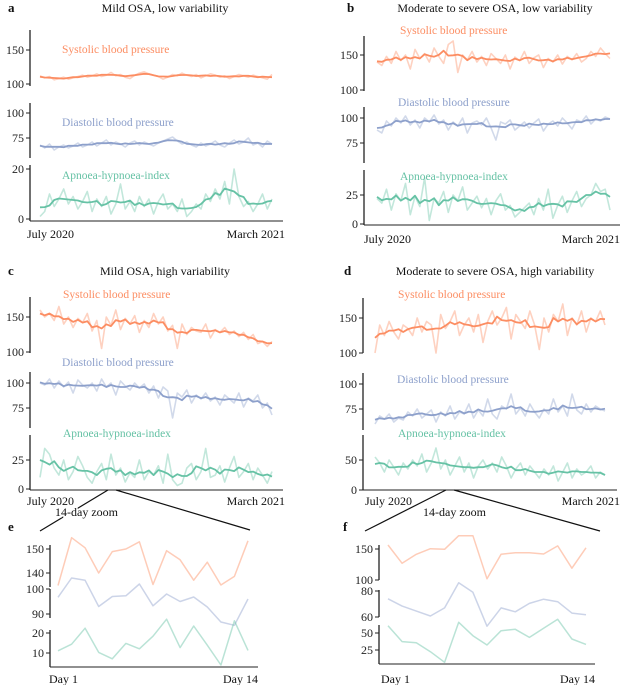 This screenshot has width=621, height=685. I want to click on y-tick-label: 50, so click(351, 460).